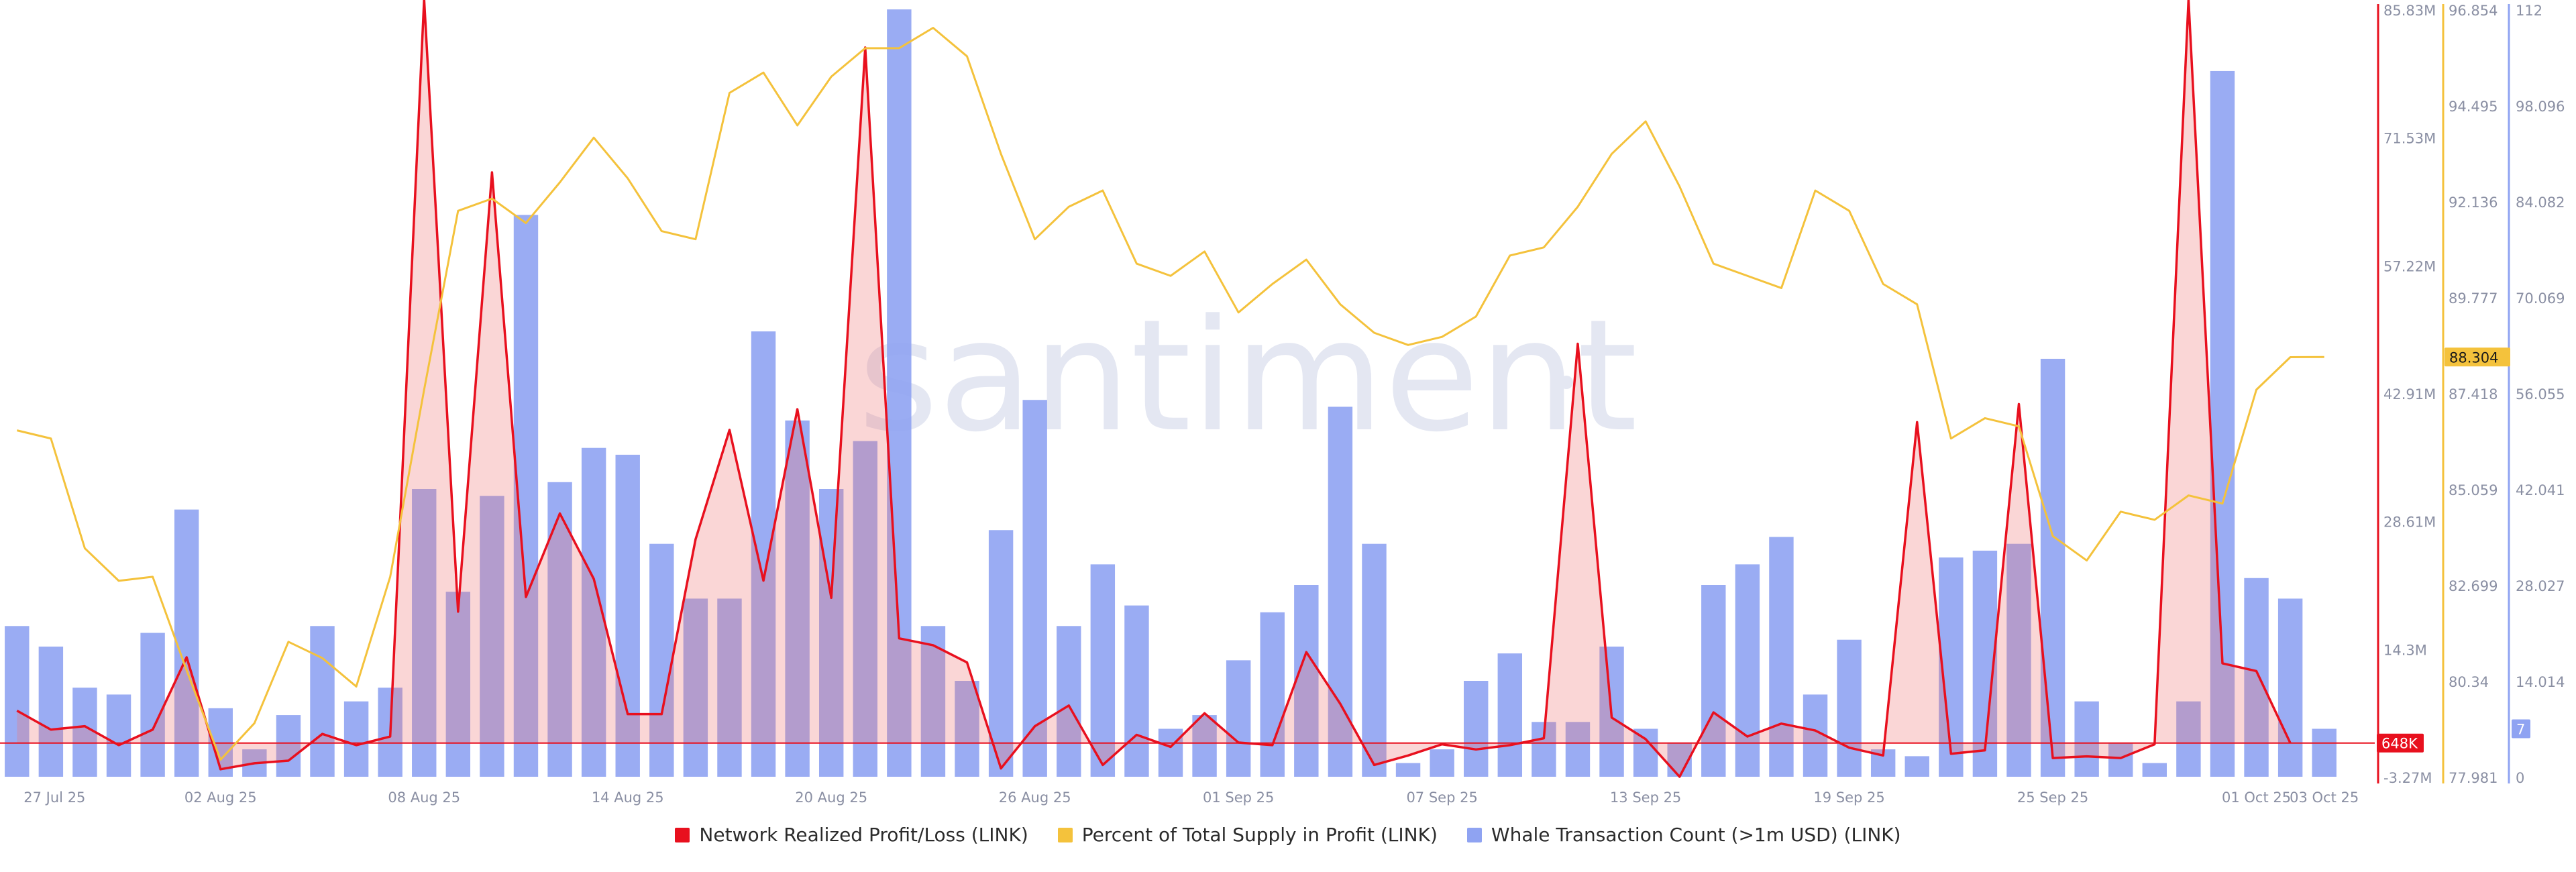 This screenshot has height=872, width=2576. I want to click on whale-tick-label: 14.014, so click(2540, 682).